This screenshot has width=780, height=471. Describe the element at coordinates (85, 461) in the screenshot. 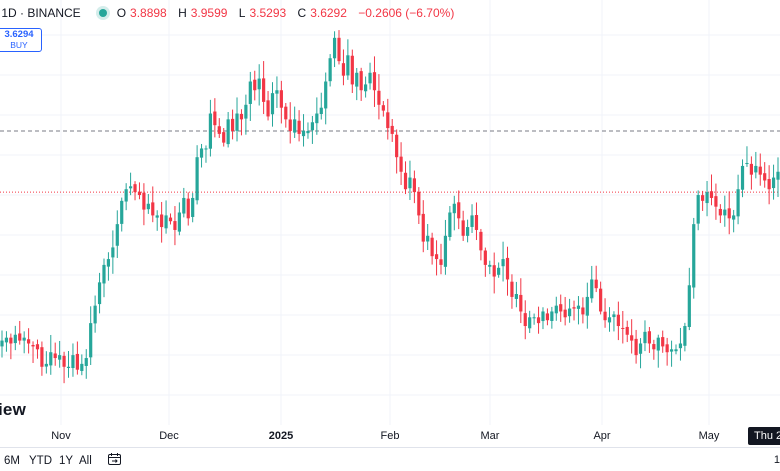

I see `range-all-button: All` at that location.